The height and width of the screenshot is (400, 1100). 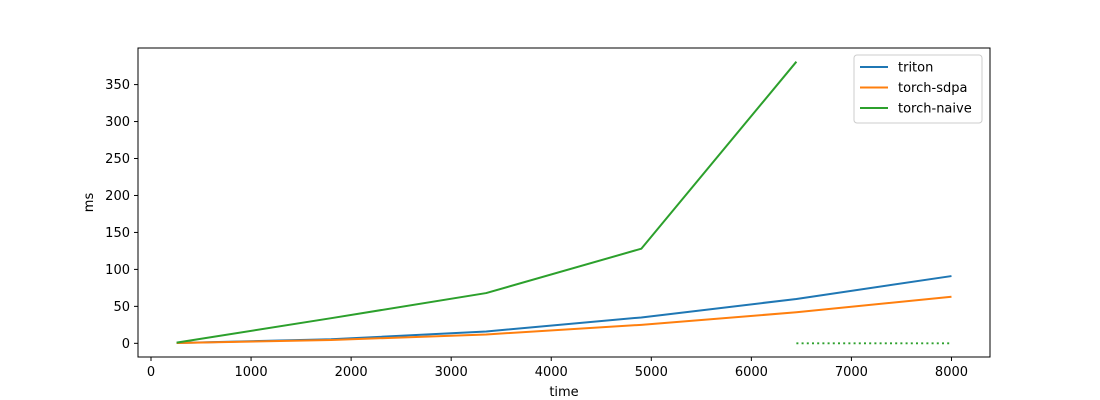 What do you see at coordinates (551, 372) in the screenshot?
I see `x-tick-label: 4000` at bounding box center [551, 372].